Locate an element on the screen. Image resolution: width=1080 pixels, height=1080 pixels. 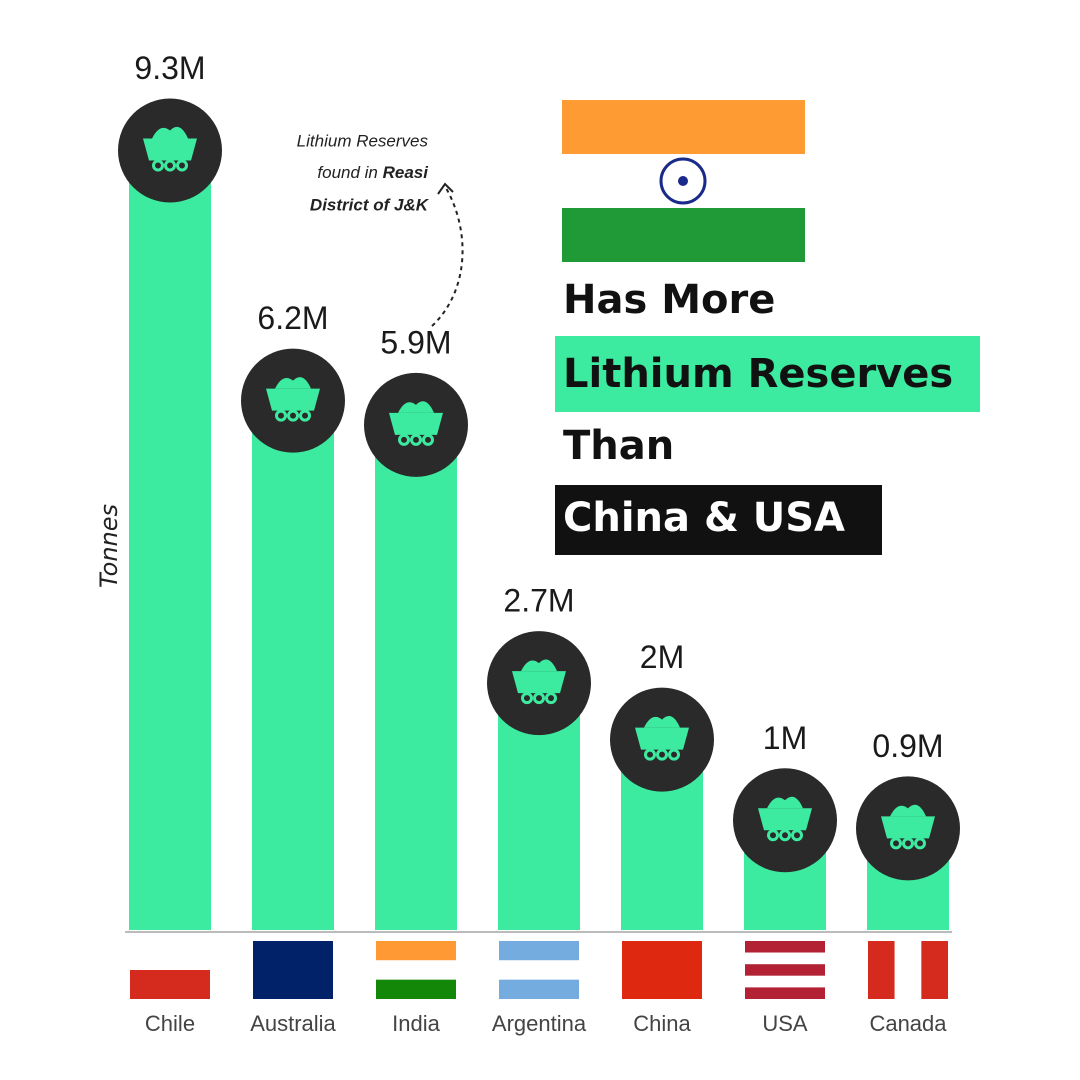
value-label: 0.9M is located at coordinates (907, 746).